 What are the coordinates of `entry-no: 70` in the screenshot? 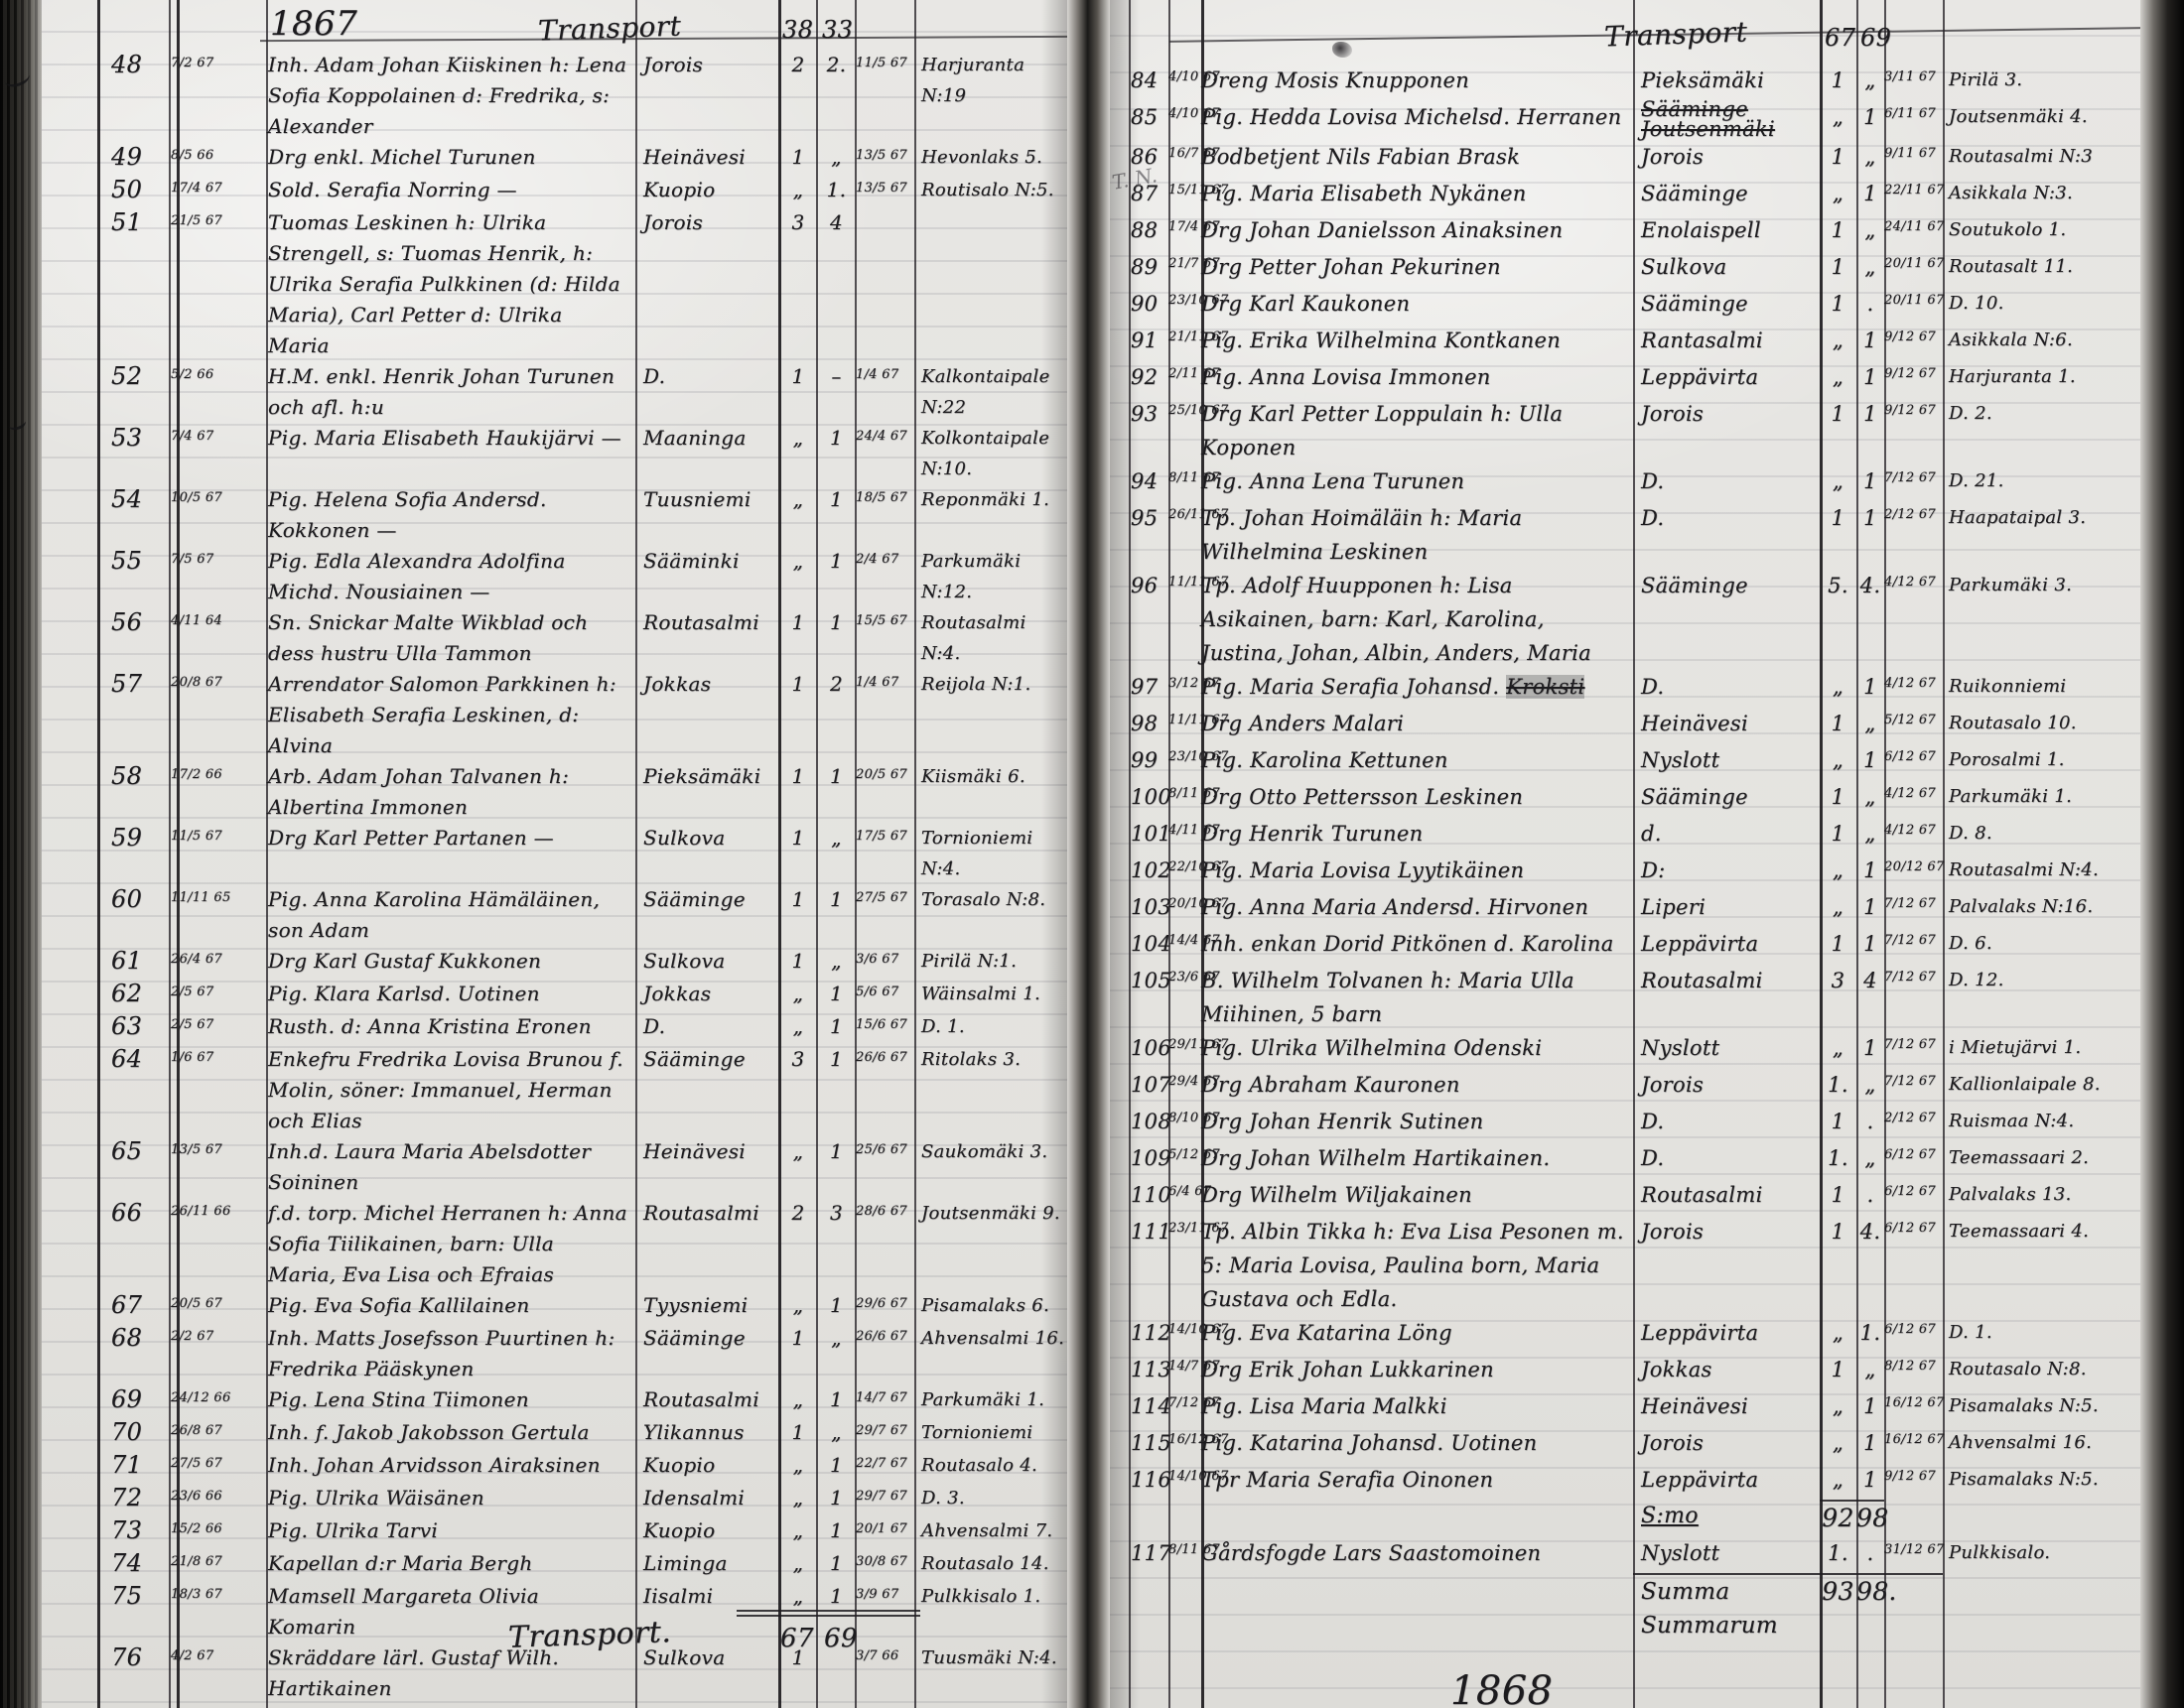 It's located at (127, 1432).